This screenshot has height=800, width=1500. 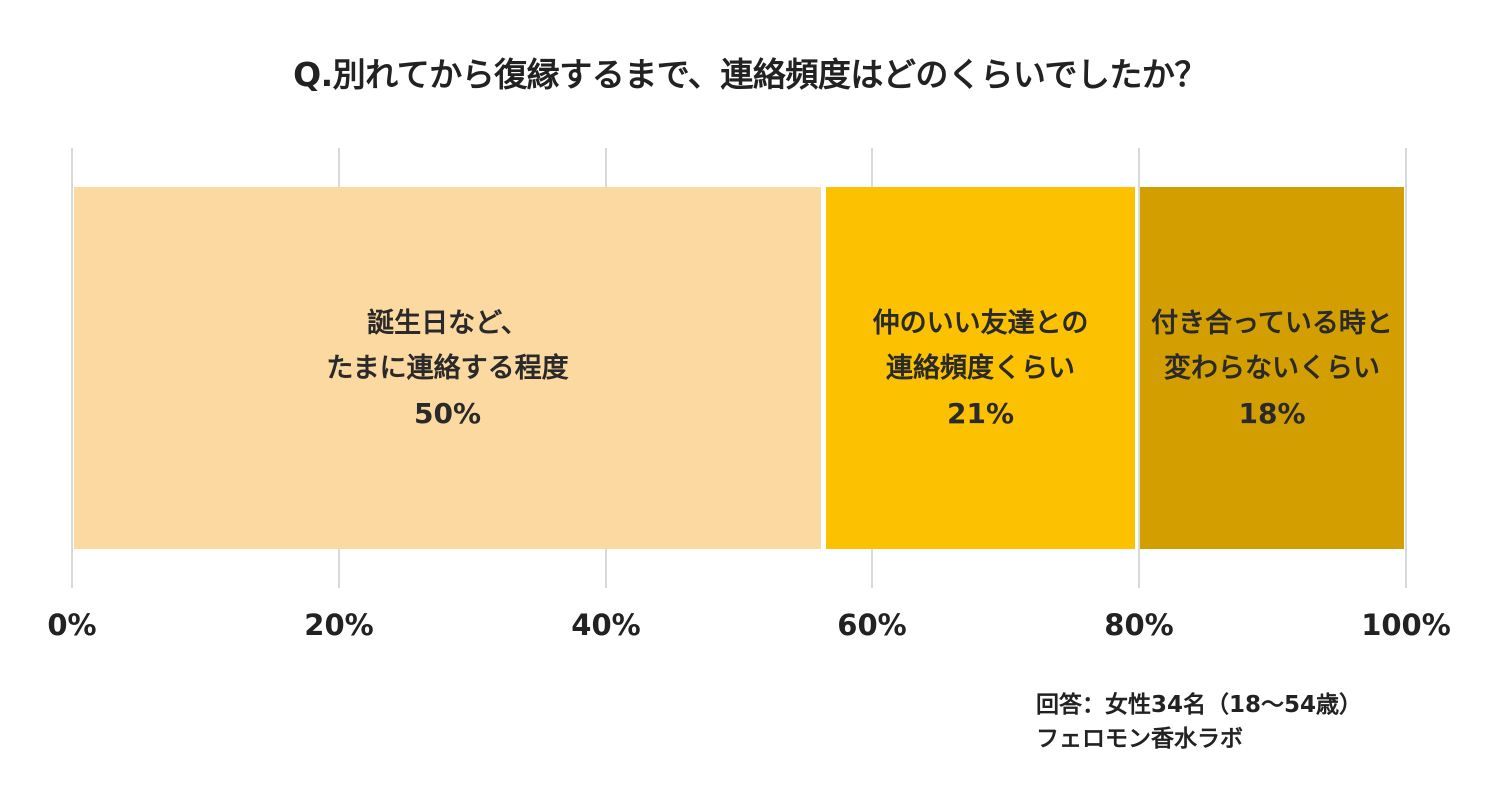 I want to click on segment-percent: 18%, so click(x=1272, y=413).